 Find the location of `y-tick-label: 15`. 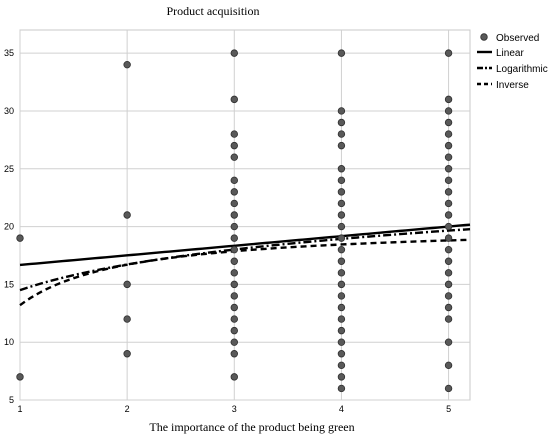

y-tick-label: 15 is located at coordinates (9, 284).